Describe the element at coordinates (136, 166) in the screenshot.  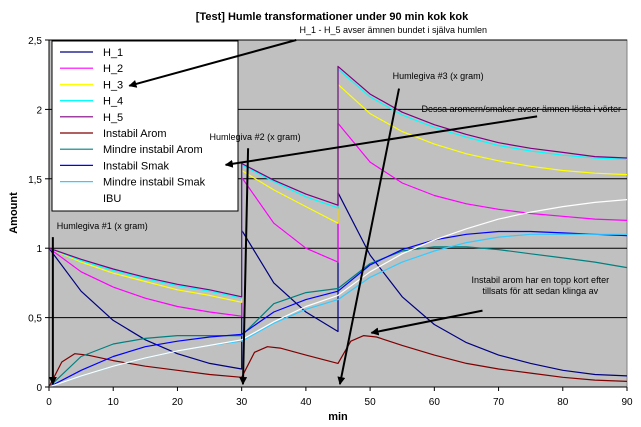
I see `legend-label-instabil-smak: Instabil Smak` at that location.